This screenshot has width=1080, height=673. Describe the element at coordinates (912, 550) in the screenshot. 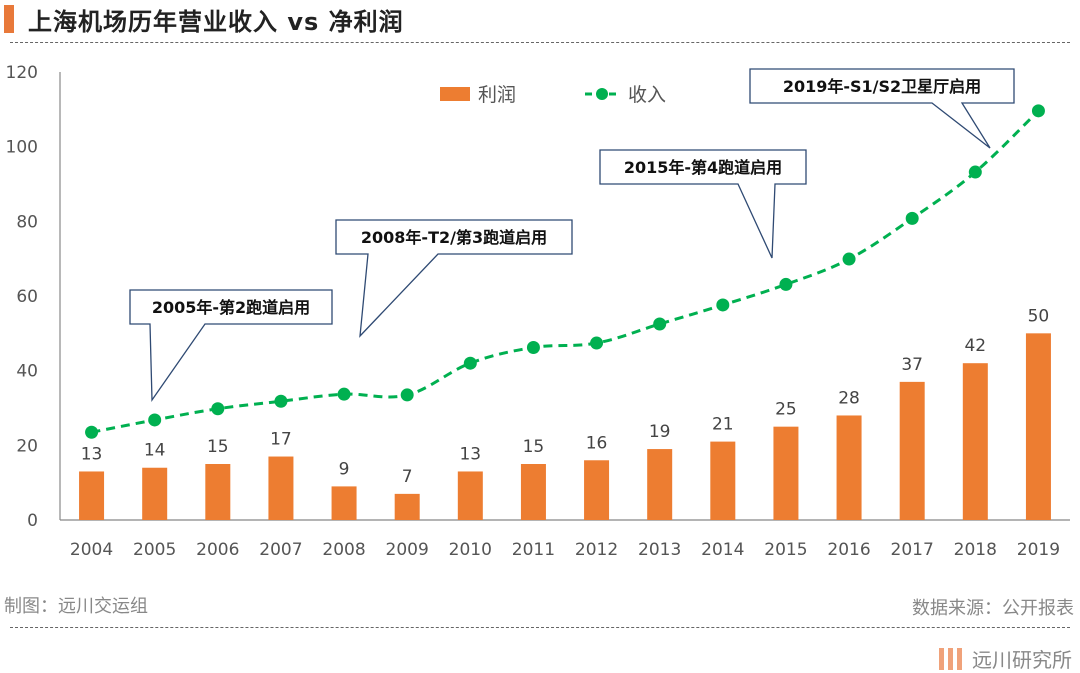

I see `x-tick-label: 2017` at that location.